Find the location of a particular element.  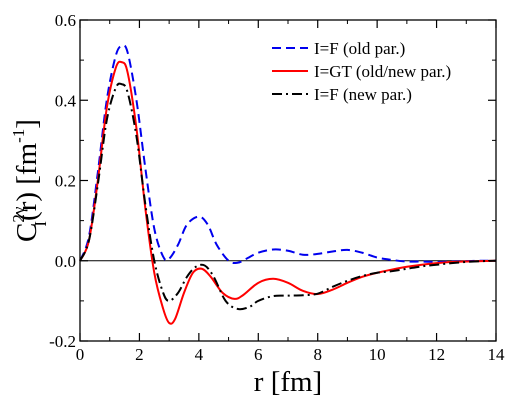

legend-label-2: I=GT (old/new par.) is located at coordinates (382, 71).